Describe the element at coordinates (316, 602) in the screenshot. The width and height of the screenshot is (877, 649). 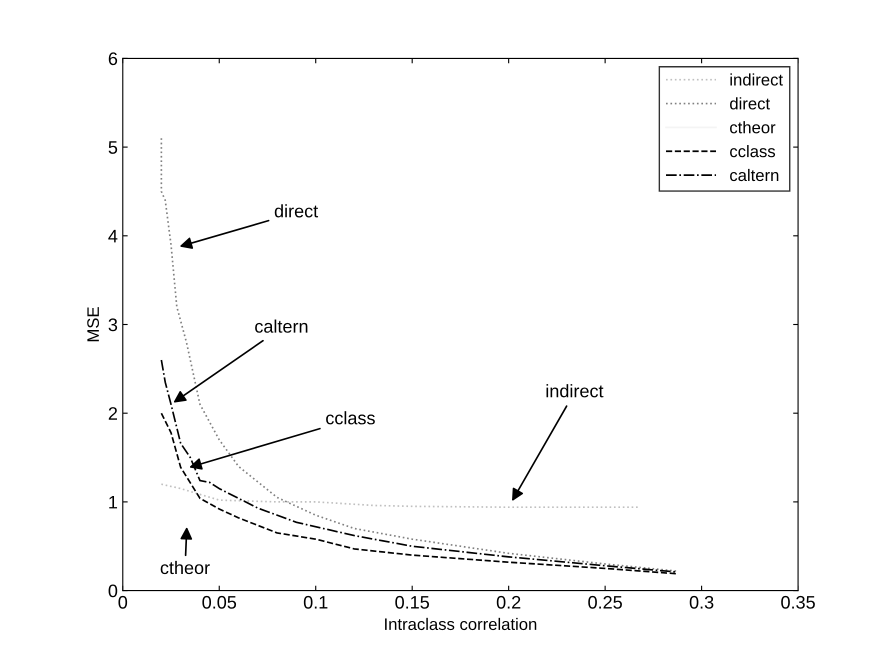
I see `x-tick-label: 0.1` at that location.